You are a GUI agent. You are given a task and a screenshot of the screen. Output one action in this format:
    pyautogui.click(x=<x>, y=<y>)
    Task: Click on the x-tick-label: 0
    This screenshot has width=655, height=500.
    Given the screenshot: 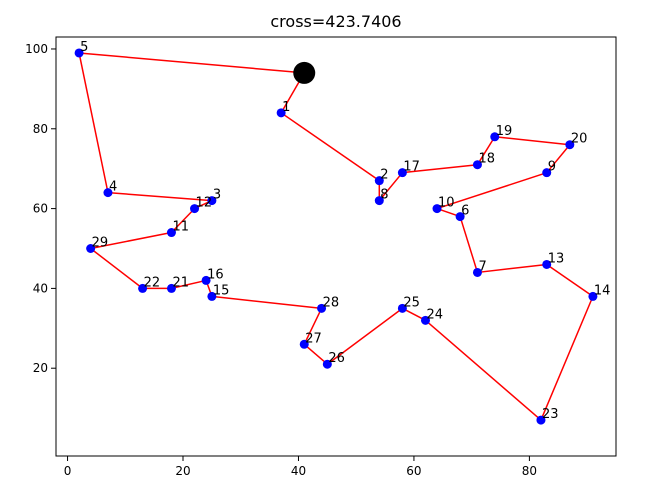 What is the action you would take?
    pyautogui.click(x=68, y=471)
    